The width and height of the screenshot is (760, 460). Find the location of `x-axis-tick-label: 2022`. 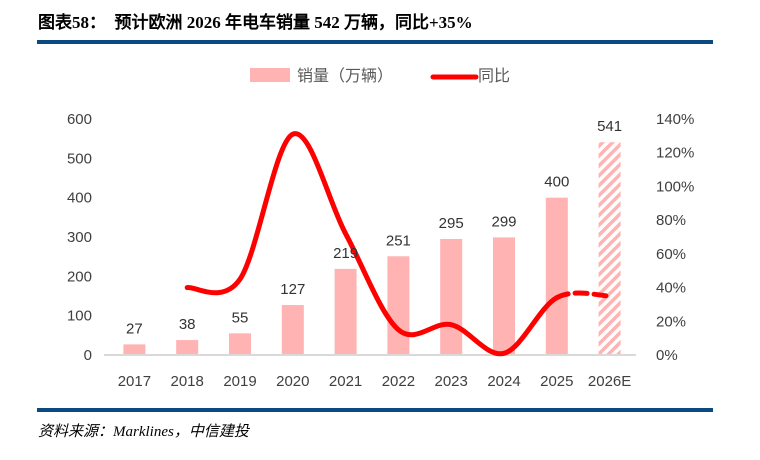

x-axis-tick-label: 2022 is located at coordinates (398, 381).